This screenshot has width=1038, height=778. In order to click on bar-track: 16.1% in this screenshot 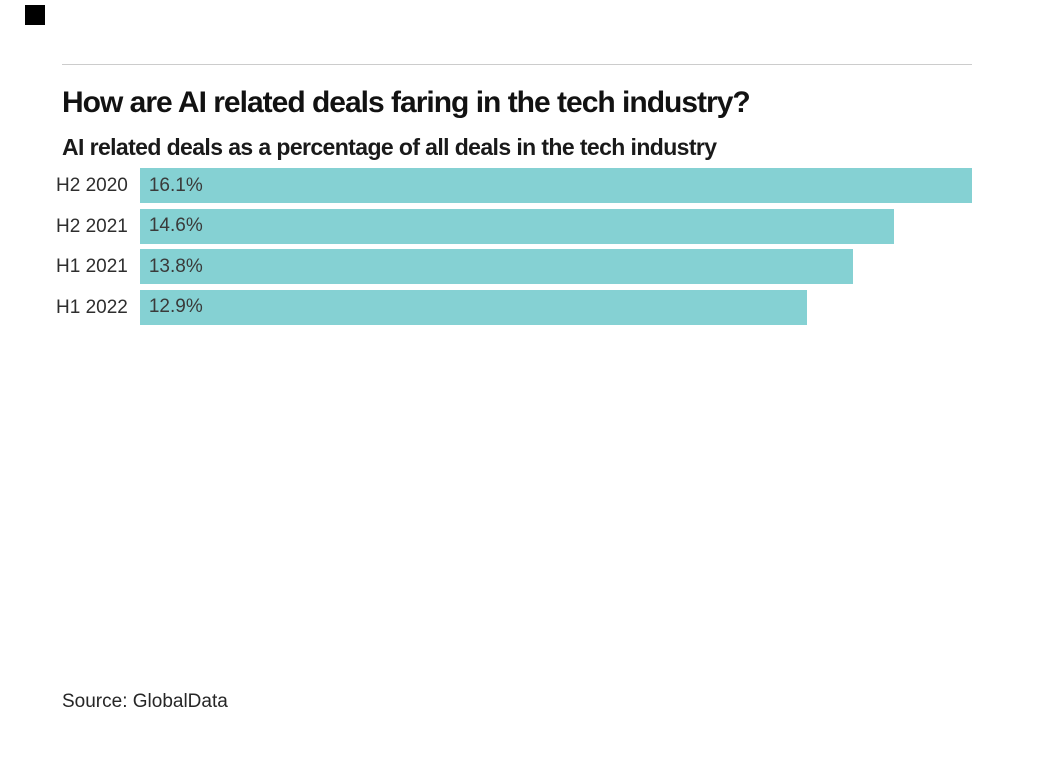, I will do `click(555, 185)`.